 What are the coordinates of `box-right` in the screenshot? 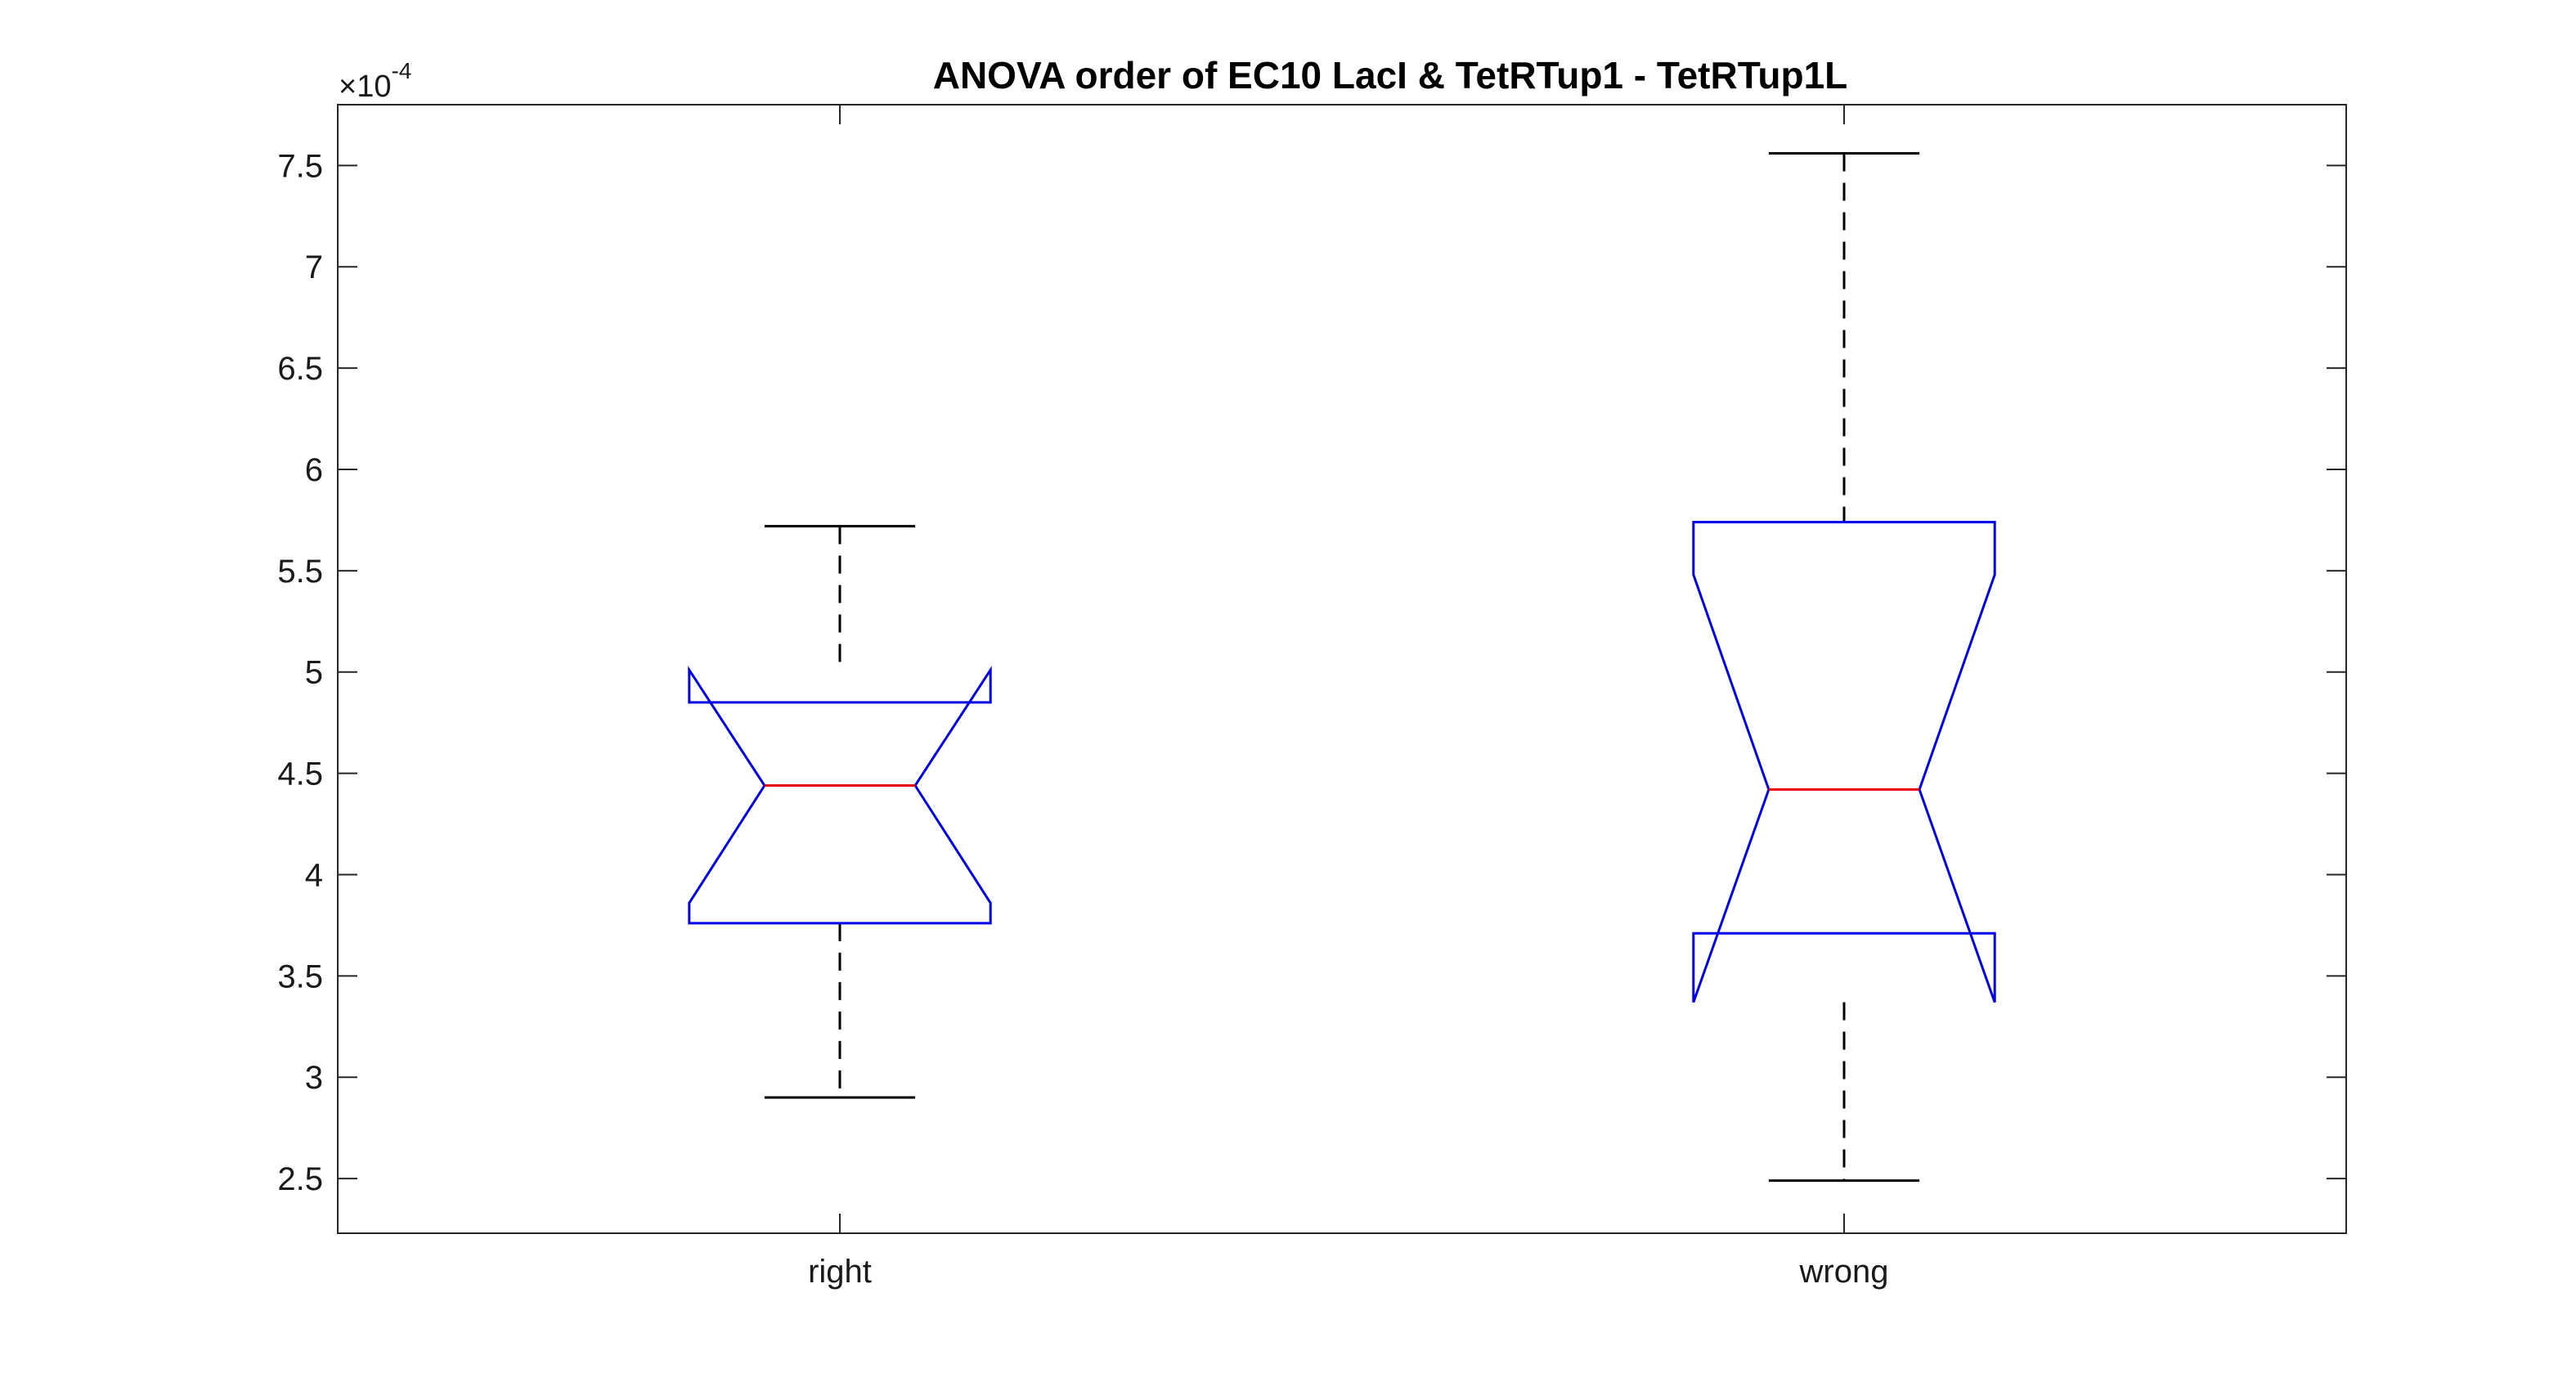 It's located at (840, 811).